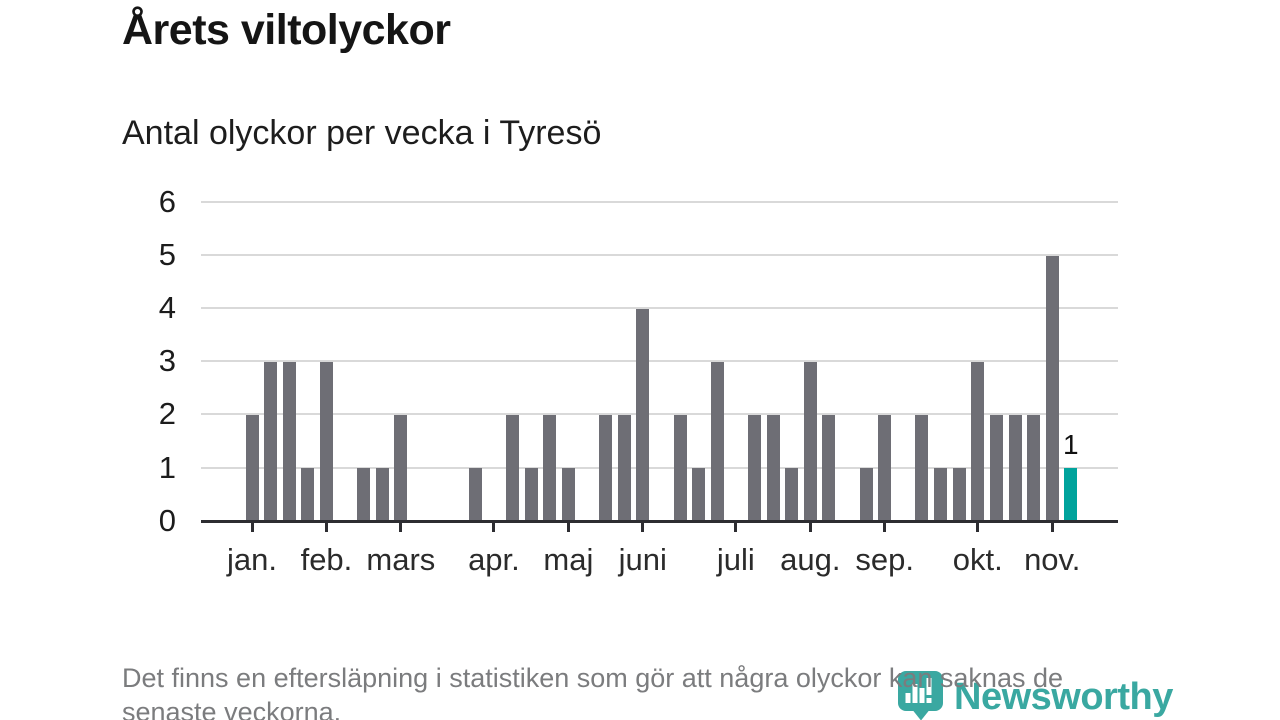 The image size is (1280, 720). Describe the element at coordinates (167, 201) in the screenshot. I see `y-tick-label: 6` at that location.